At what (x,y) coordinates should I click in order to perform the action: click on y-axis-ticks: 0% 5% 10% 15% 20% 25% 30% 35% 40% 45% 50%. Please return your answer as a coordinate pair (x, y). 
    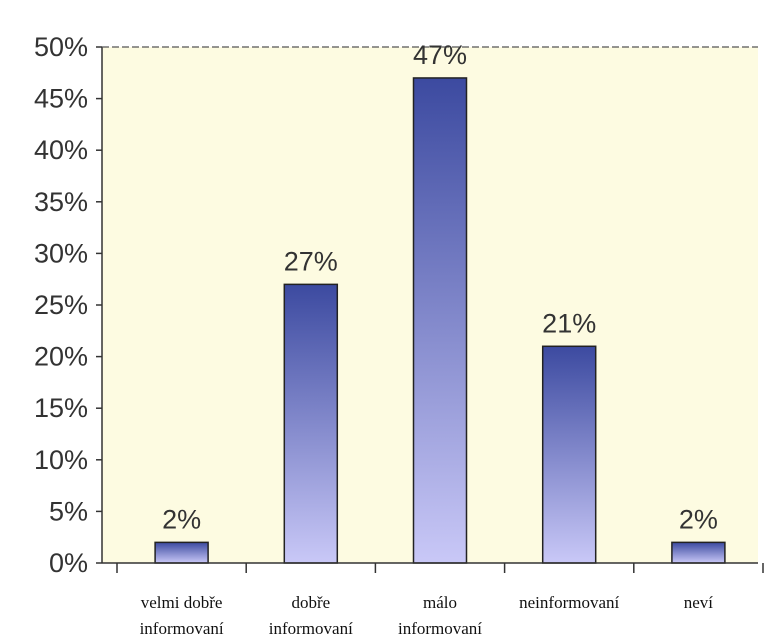
    Looking at the image, I should click on (68, 305).